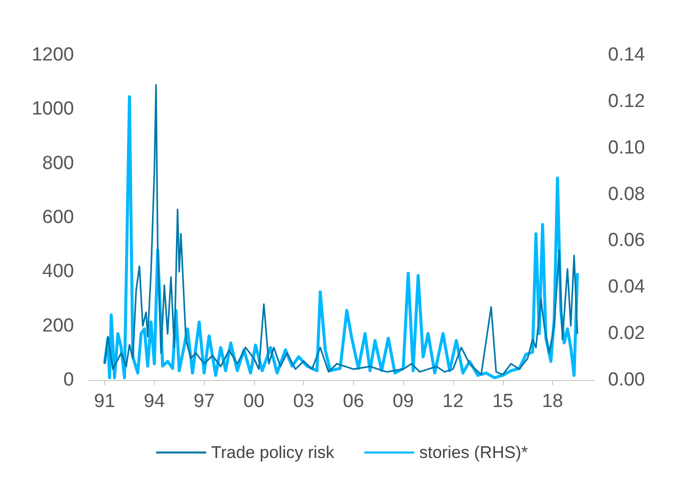 Image resolution: width=684 pixels, height=482 pixels. Describe the element at coordinates (403, 401) in the screenshot. I see `x-tick-label: 09` at that location.